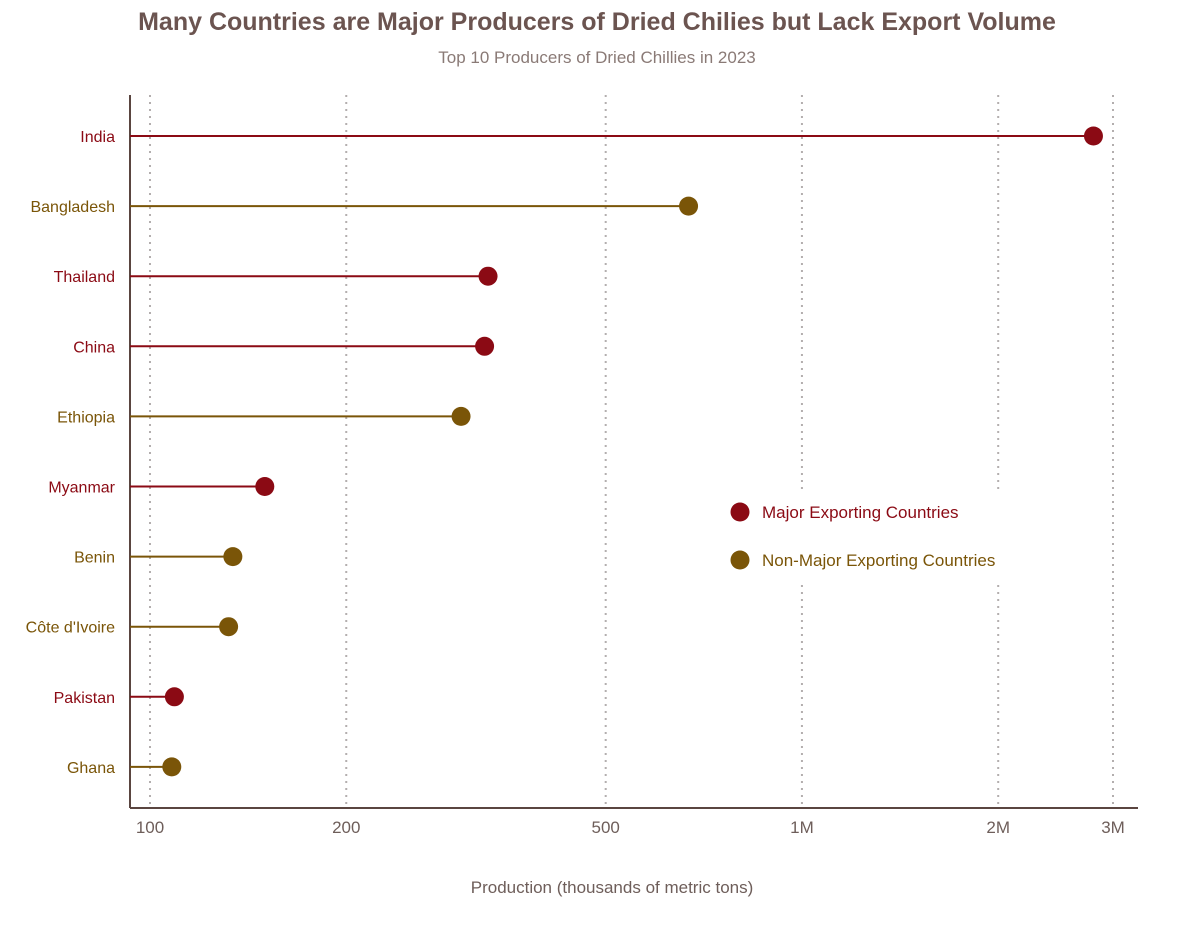 The height and width of the screenshot is (936, 1194). I want to click on legend-label: Major Exporting Countries, so click(860, 512).